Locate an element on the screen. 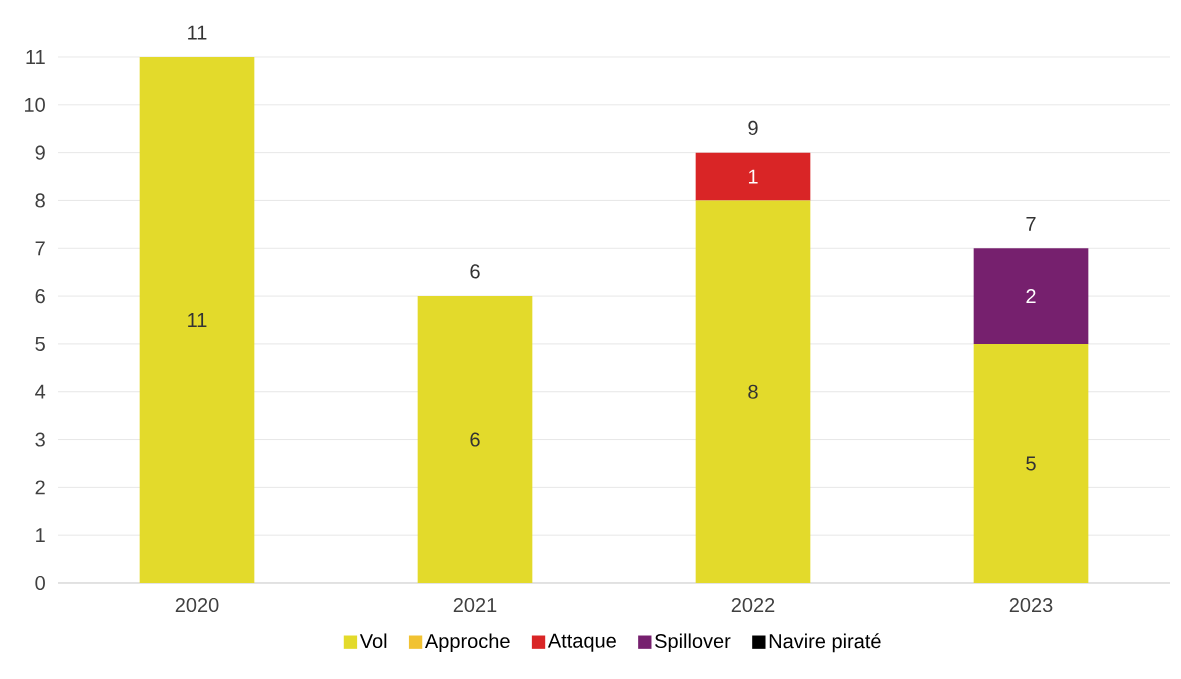 The image size is (1181, 679). y-tick-label: 3 is located at coordinates (40, 439).